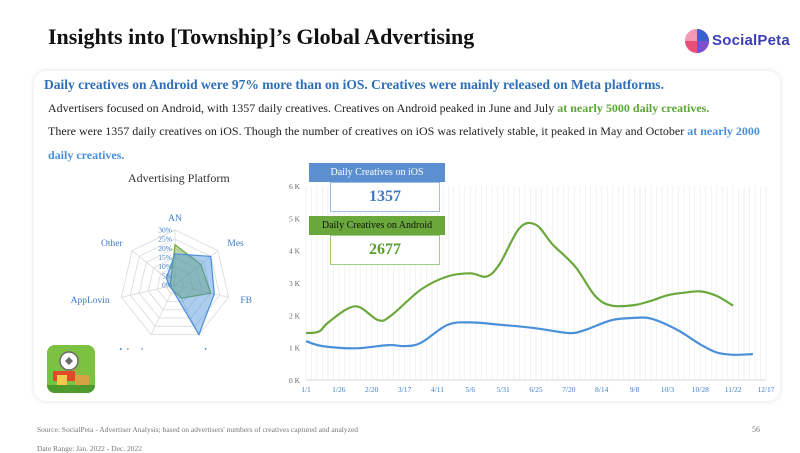 Image resolution: width=800 pixels, height=453 pixels. Describe the element at coordinates (339, 389) in the screenshot. I see `chart-x-tick-label: 1/26` at that location.